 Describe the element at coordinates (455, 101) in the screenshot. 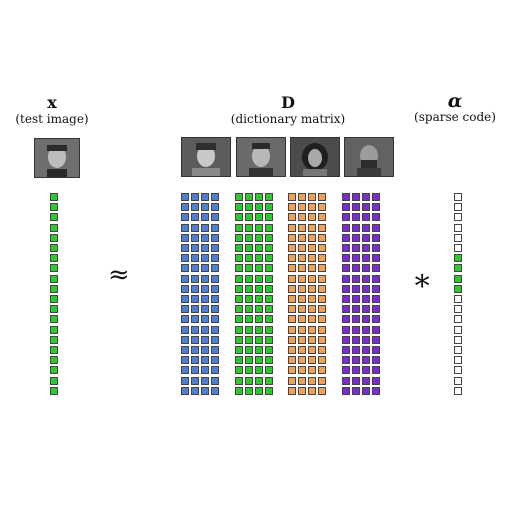

I see `alpha-symbol: α` at that location.